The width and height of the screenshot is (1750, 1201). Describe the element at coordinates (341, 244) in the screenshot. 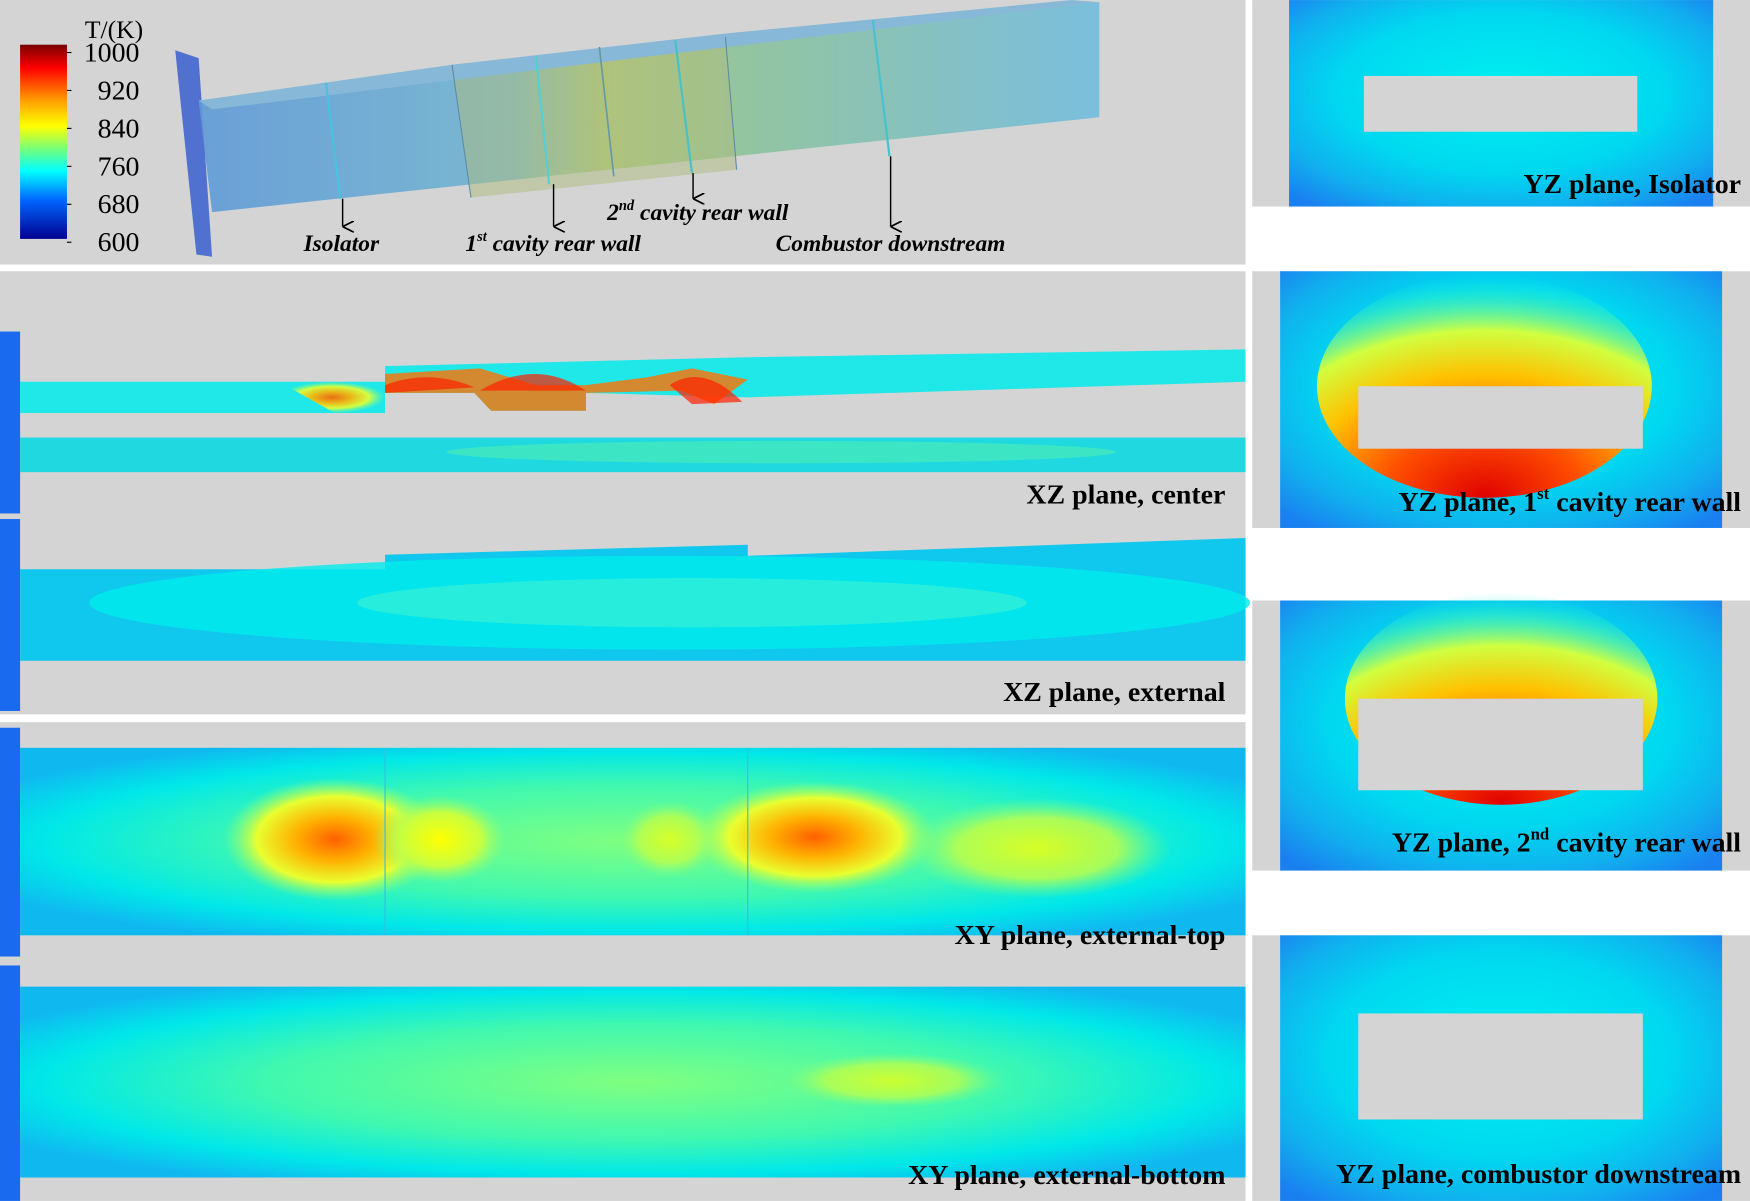

I see `duct-label: Isolator` at that location.